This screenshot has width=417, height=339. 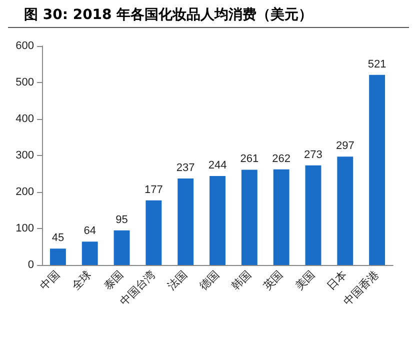 What do you see at coordinates (305, 280) in the screenshot?
I see `x-tick-label: 美国` at bounding box center [305, 280].